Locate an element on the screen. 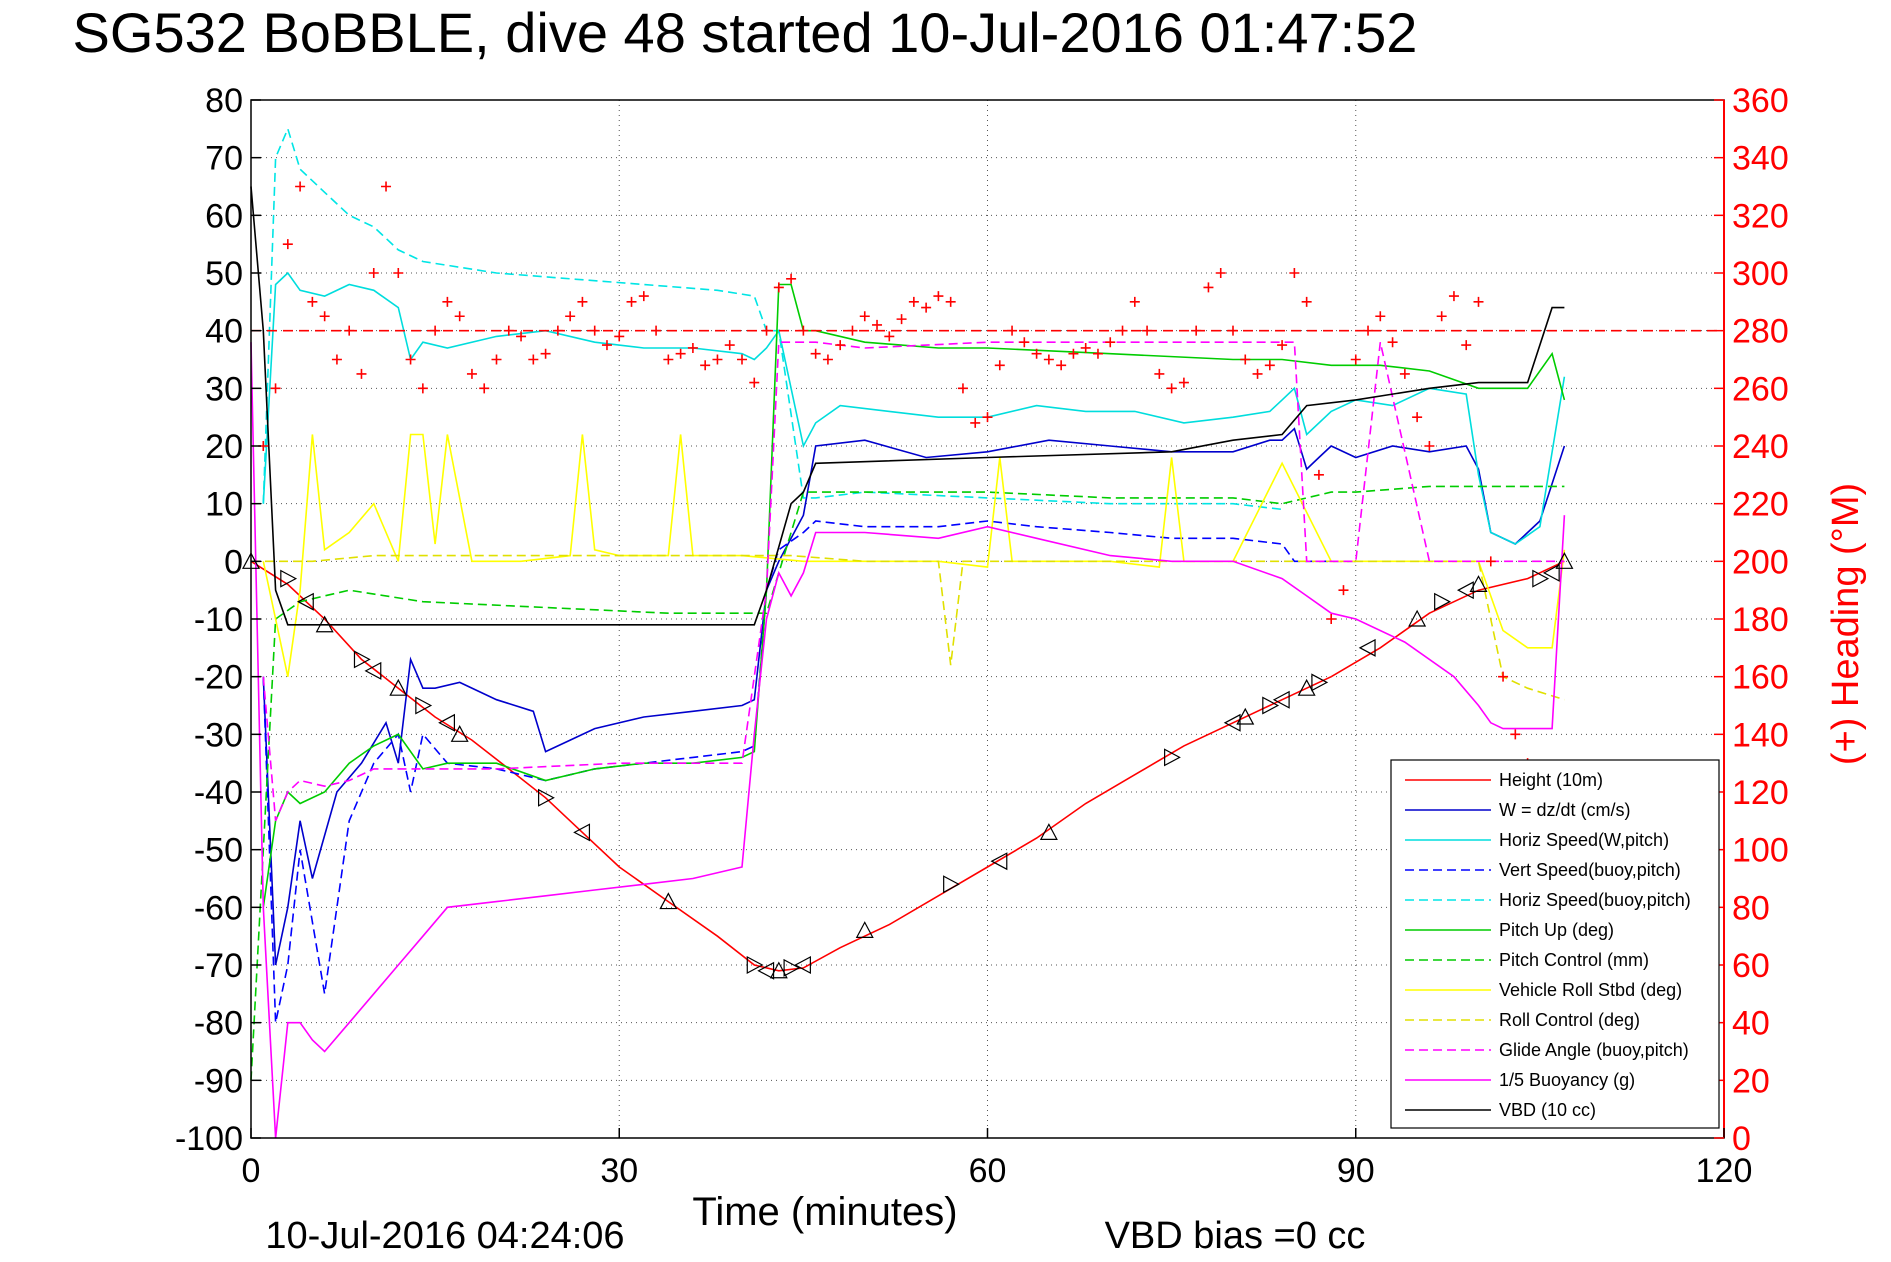  legend-label: Glide Angle (buoy,pitch) is located at coordinates (1594, 1050).